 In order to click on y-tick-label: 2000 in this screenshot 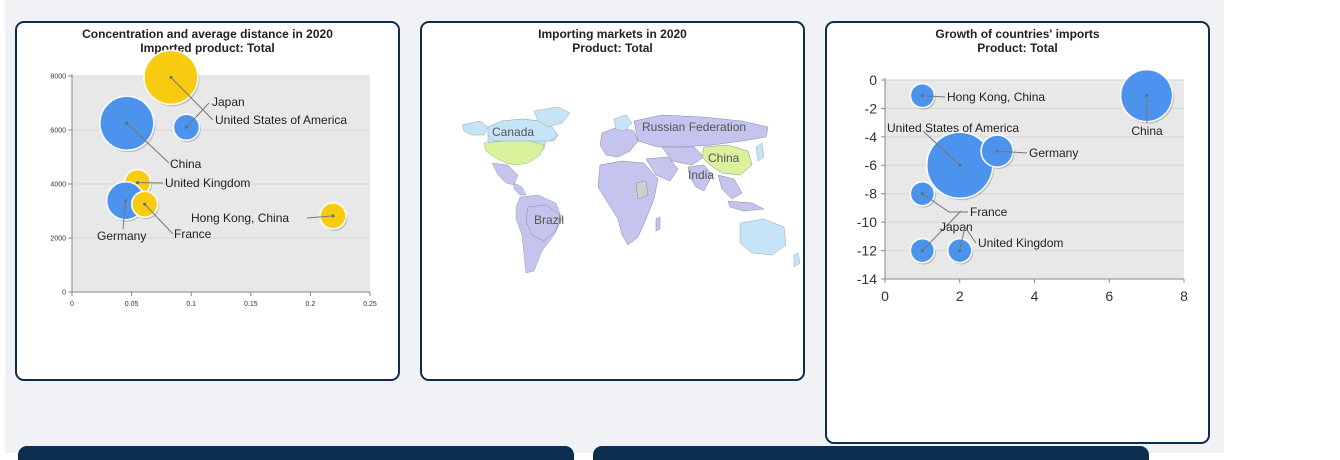, I will do `click(58, 238)`.